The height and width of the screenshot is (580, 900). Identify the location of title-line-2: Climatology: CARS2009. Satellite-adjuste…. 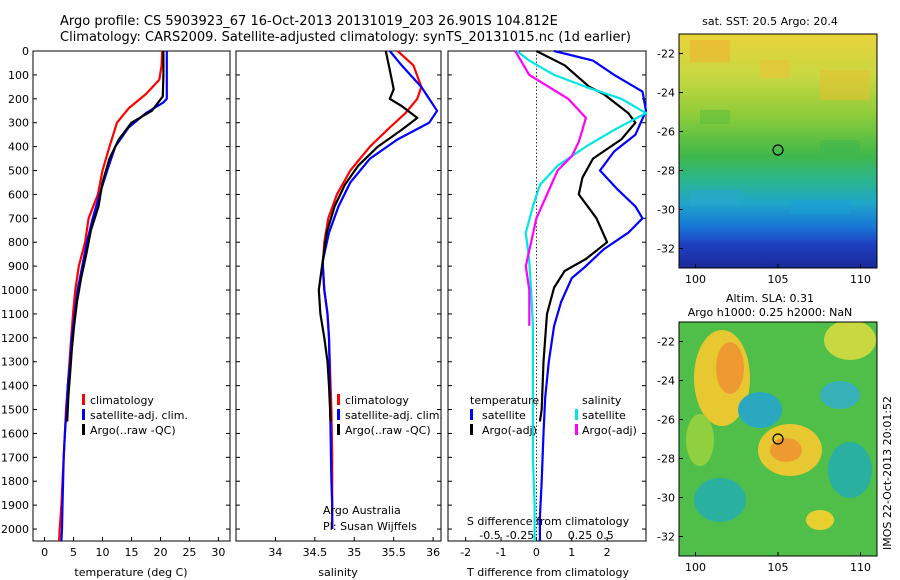
(345, 37).